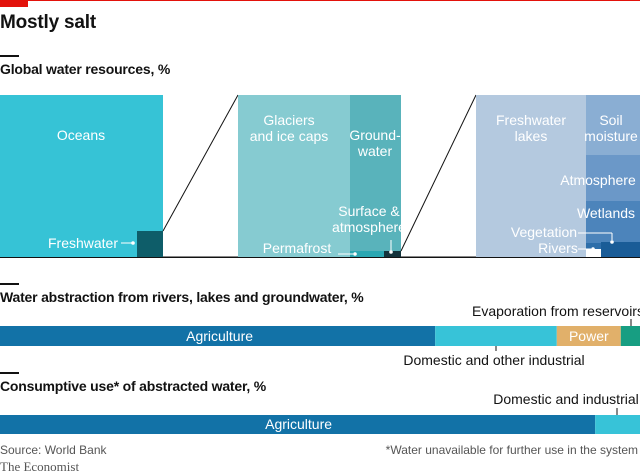 Image resolution: width=640 pixels, height=476 pixels. Describe the element at coordinates (612, 242) in the screenshot. I see `vegetation-pointer-dot` at that location.